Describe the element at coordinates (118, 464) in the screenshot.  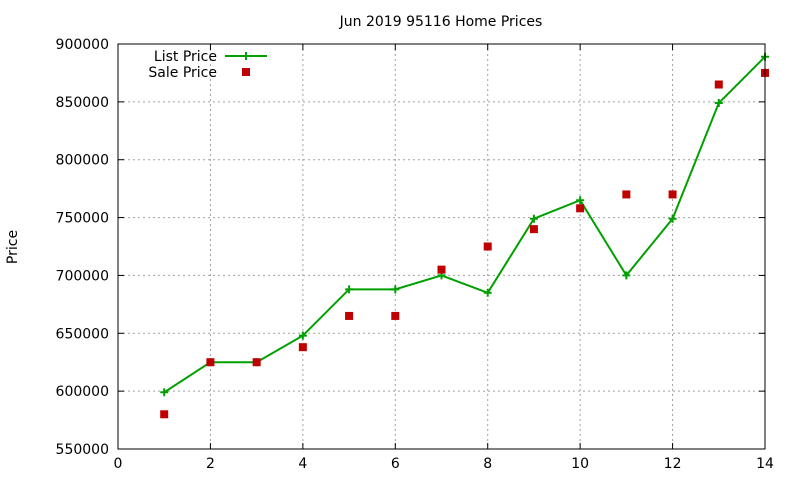
I see `x-tick-label: 0` at that location.